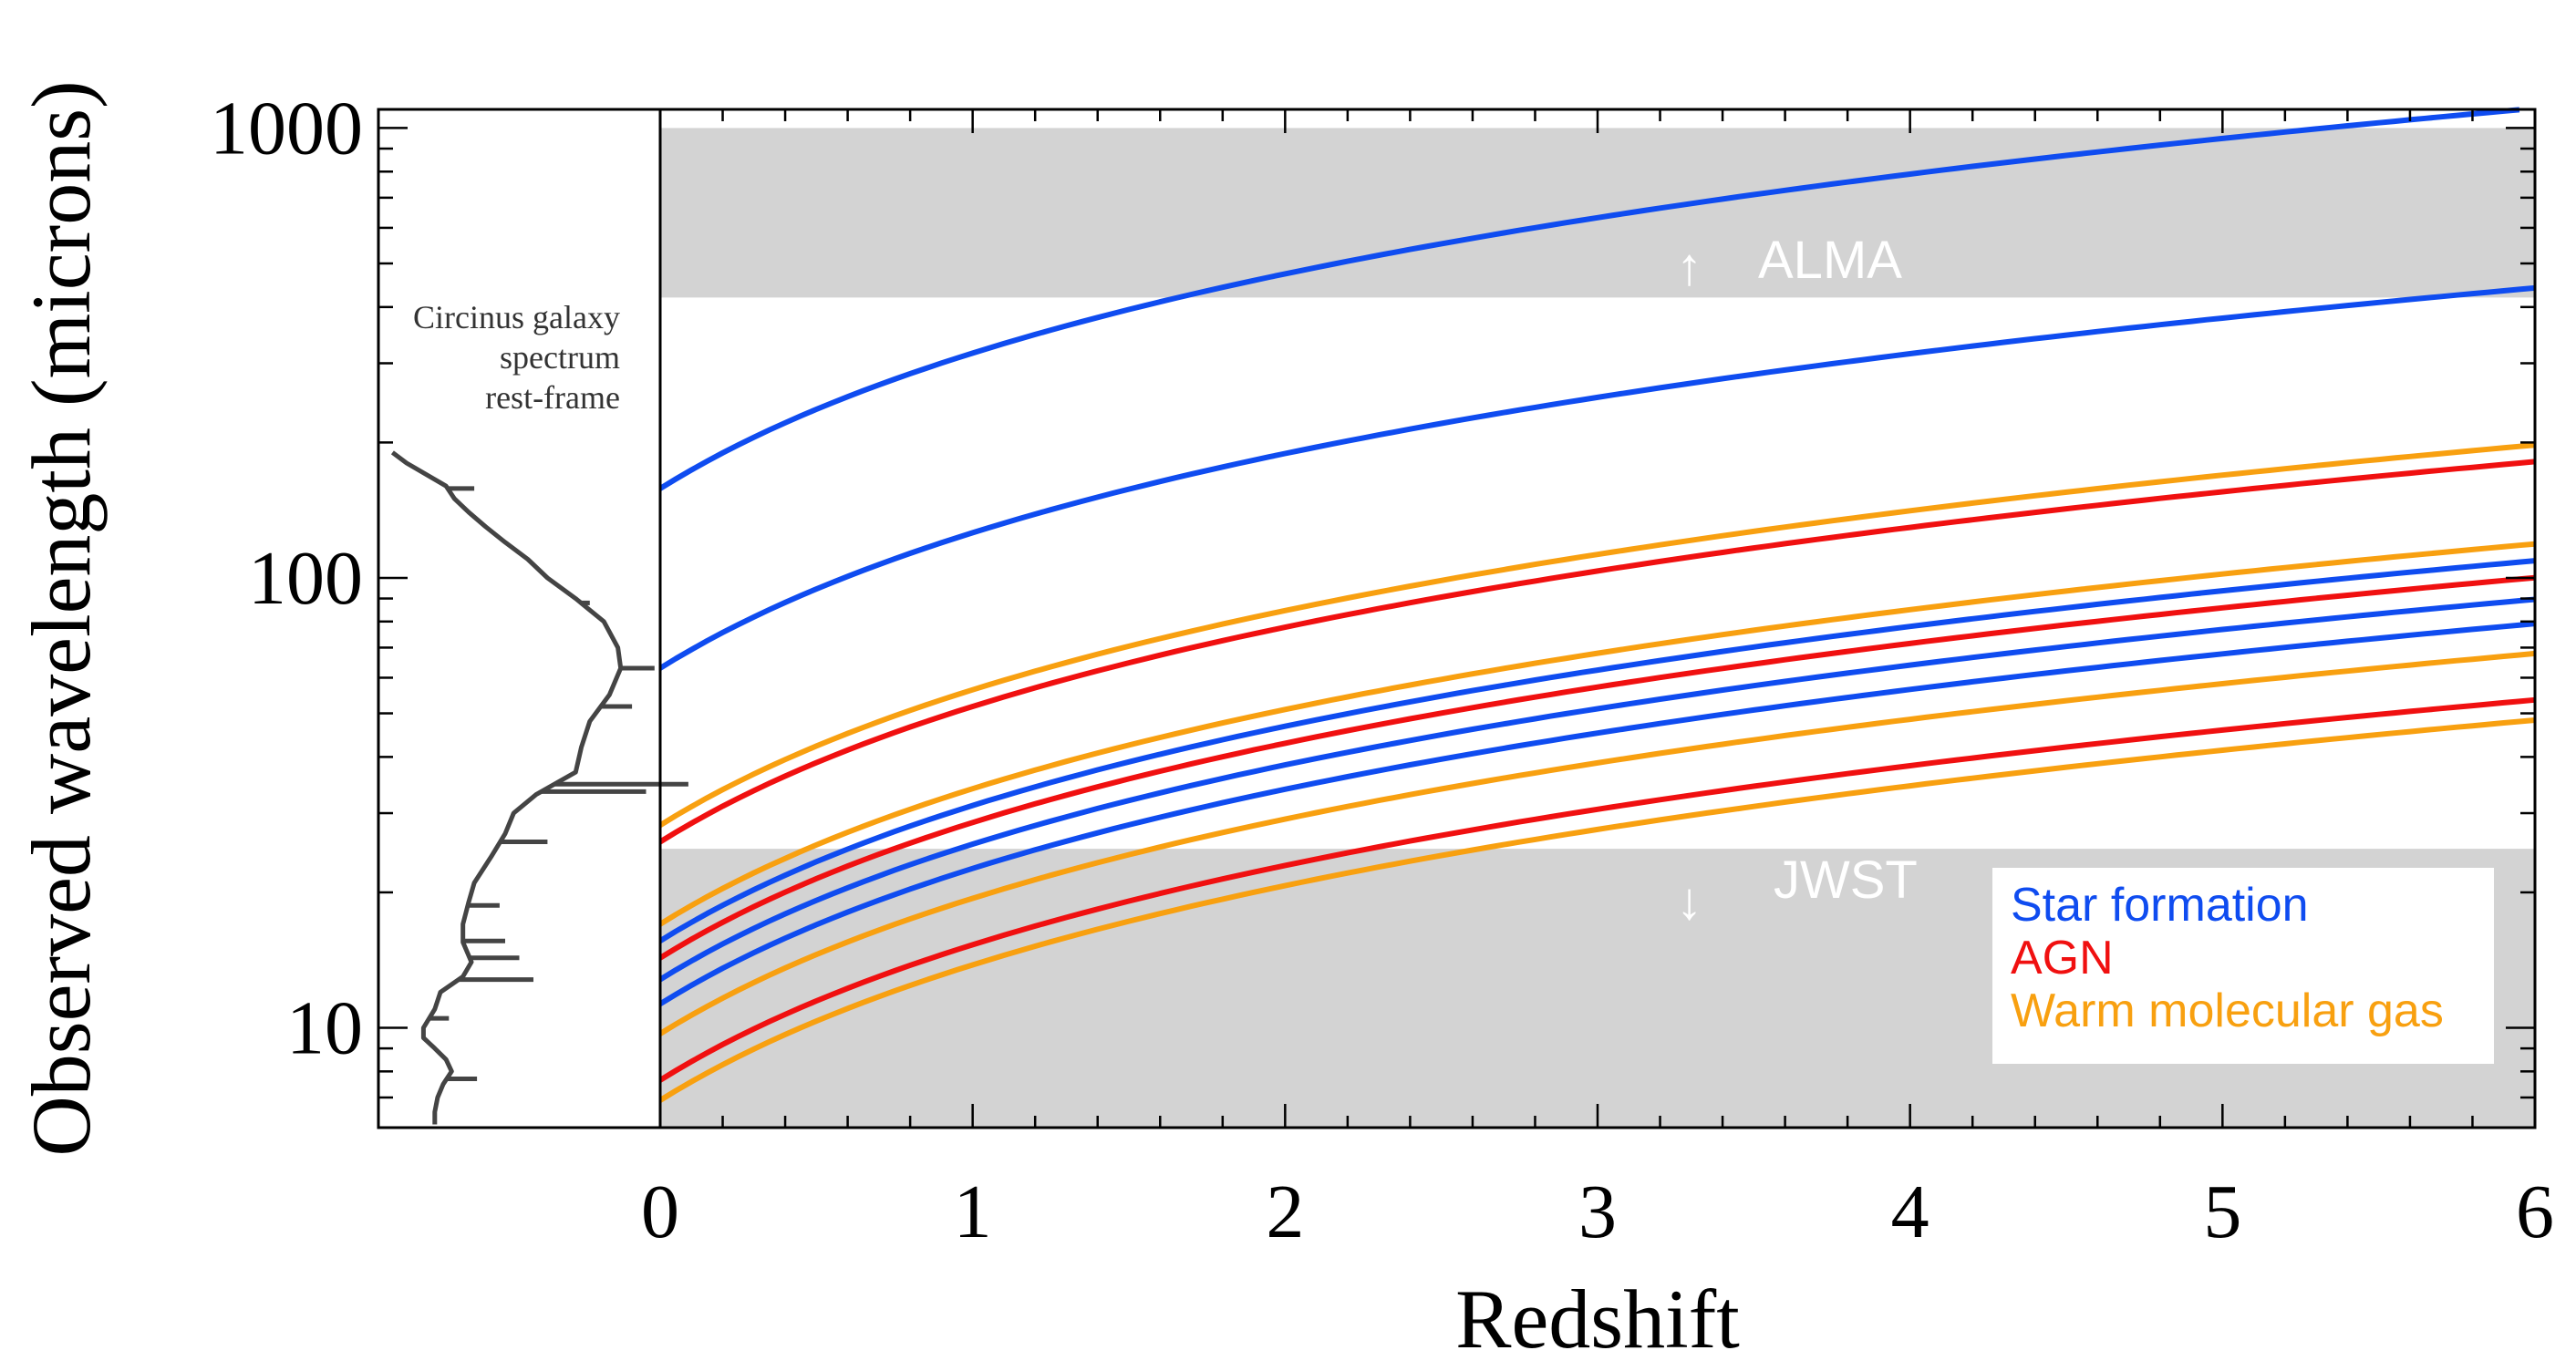 This screenshot has width=2576, height=1371. I want to click on x-tick-label: 6, so click(2535, 1212).